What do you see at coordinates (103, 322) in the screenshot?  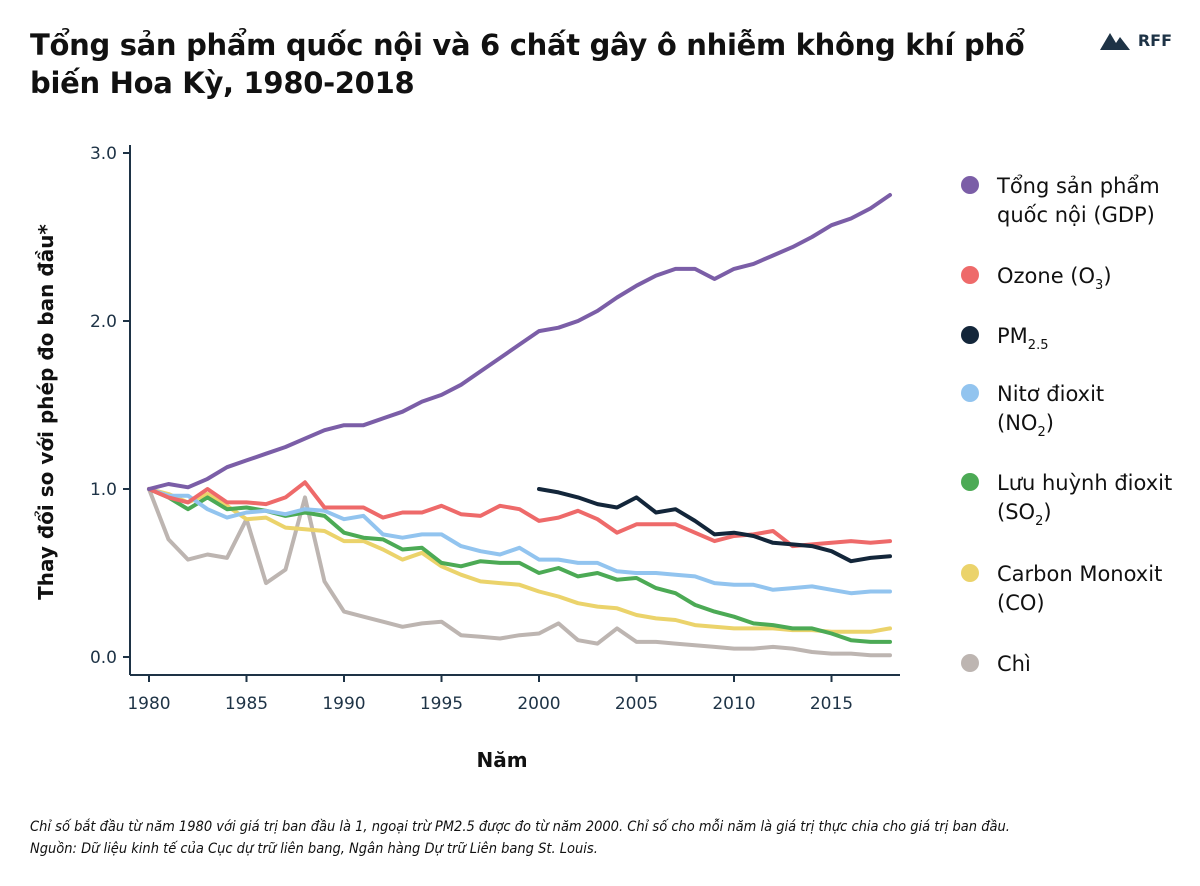 I see `y-tick-label: 2.0` at bounding box center [103, 322].